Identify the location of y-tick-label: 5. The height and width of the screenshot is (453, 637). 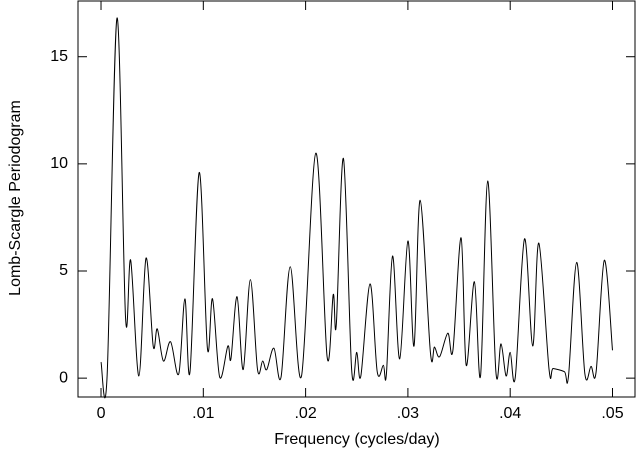
(63, 270).